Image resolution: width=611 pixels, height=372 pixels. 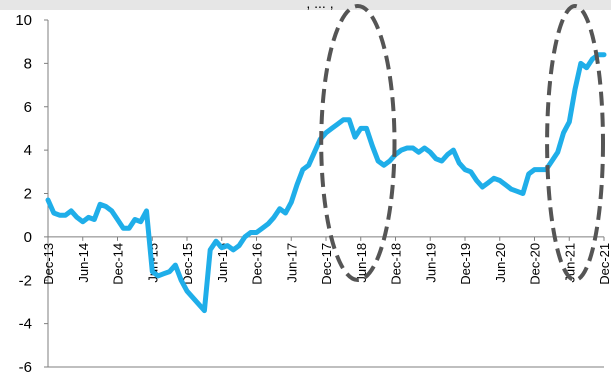 What do you see at coordinates (361, 263) in the screenshot?
I see `x-tick-label: Jun-18` at bounding box center [361, 263].